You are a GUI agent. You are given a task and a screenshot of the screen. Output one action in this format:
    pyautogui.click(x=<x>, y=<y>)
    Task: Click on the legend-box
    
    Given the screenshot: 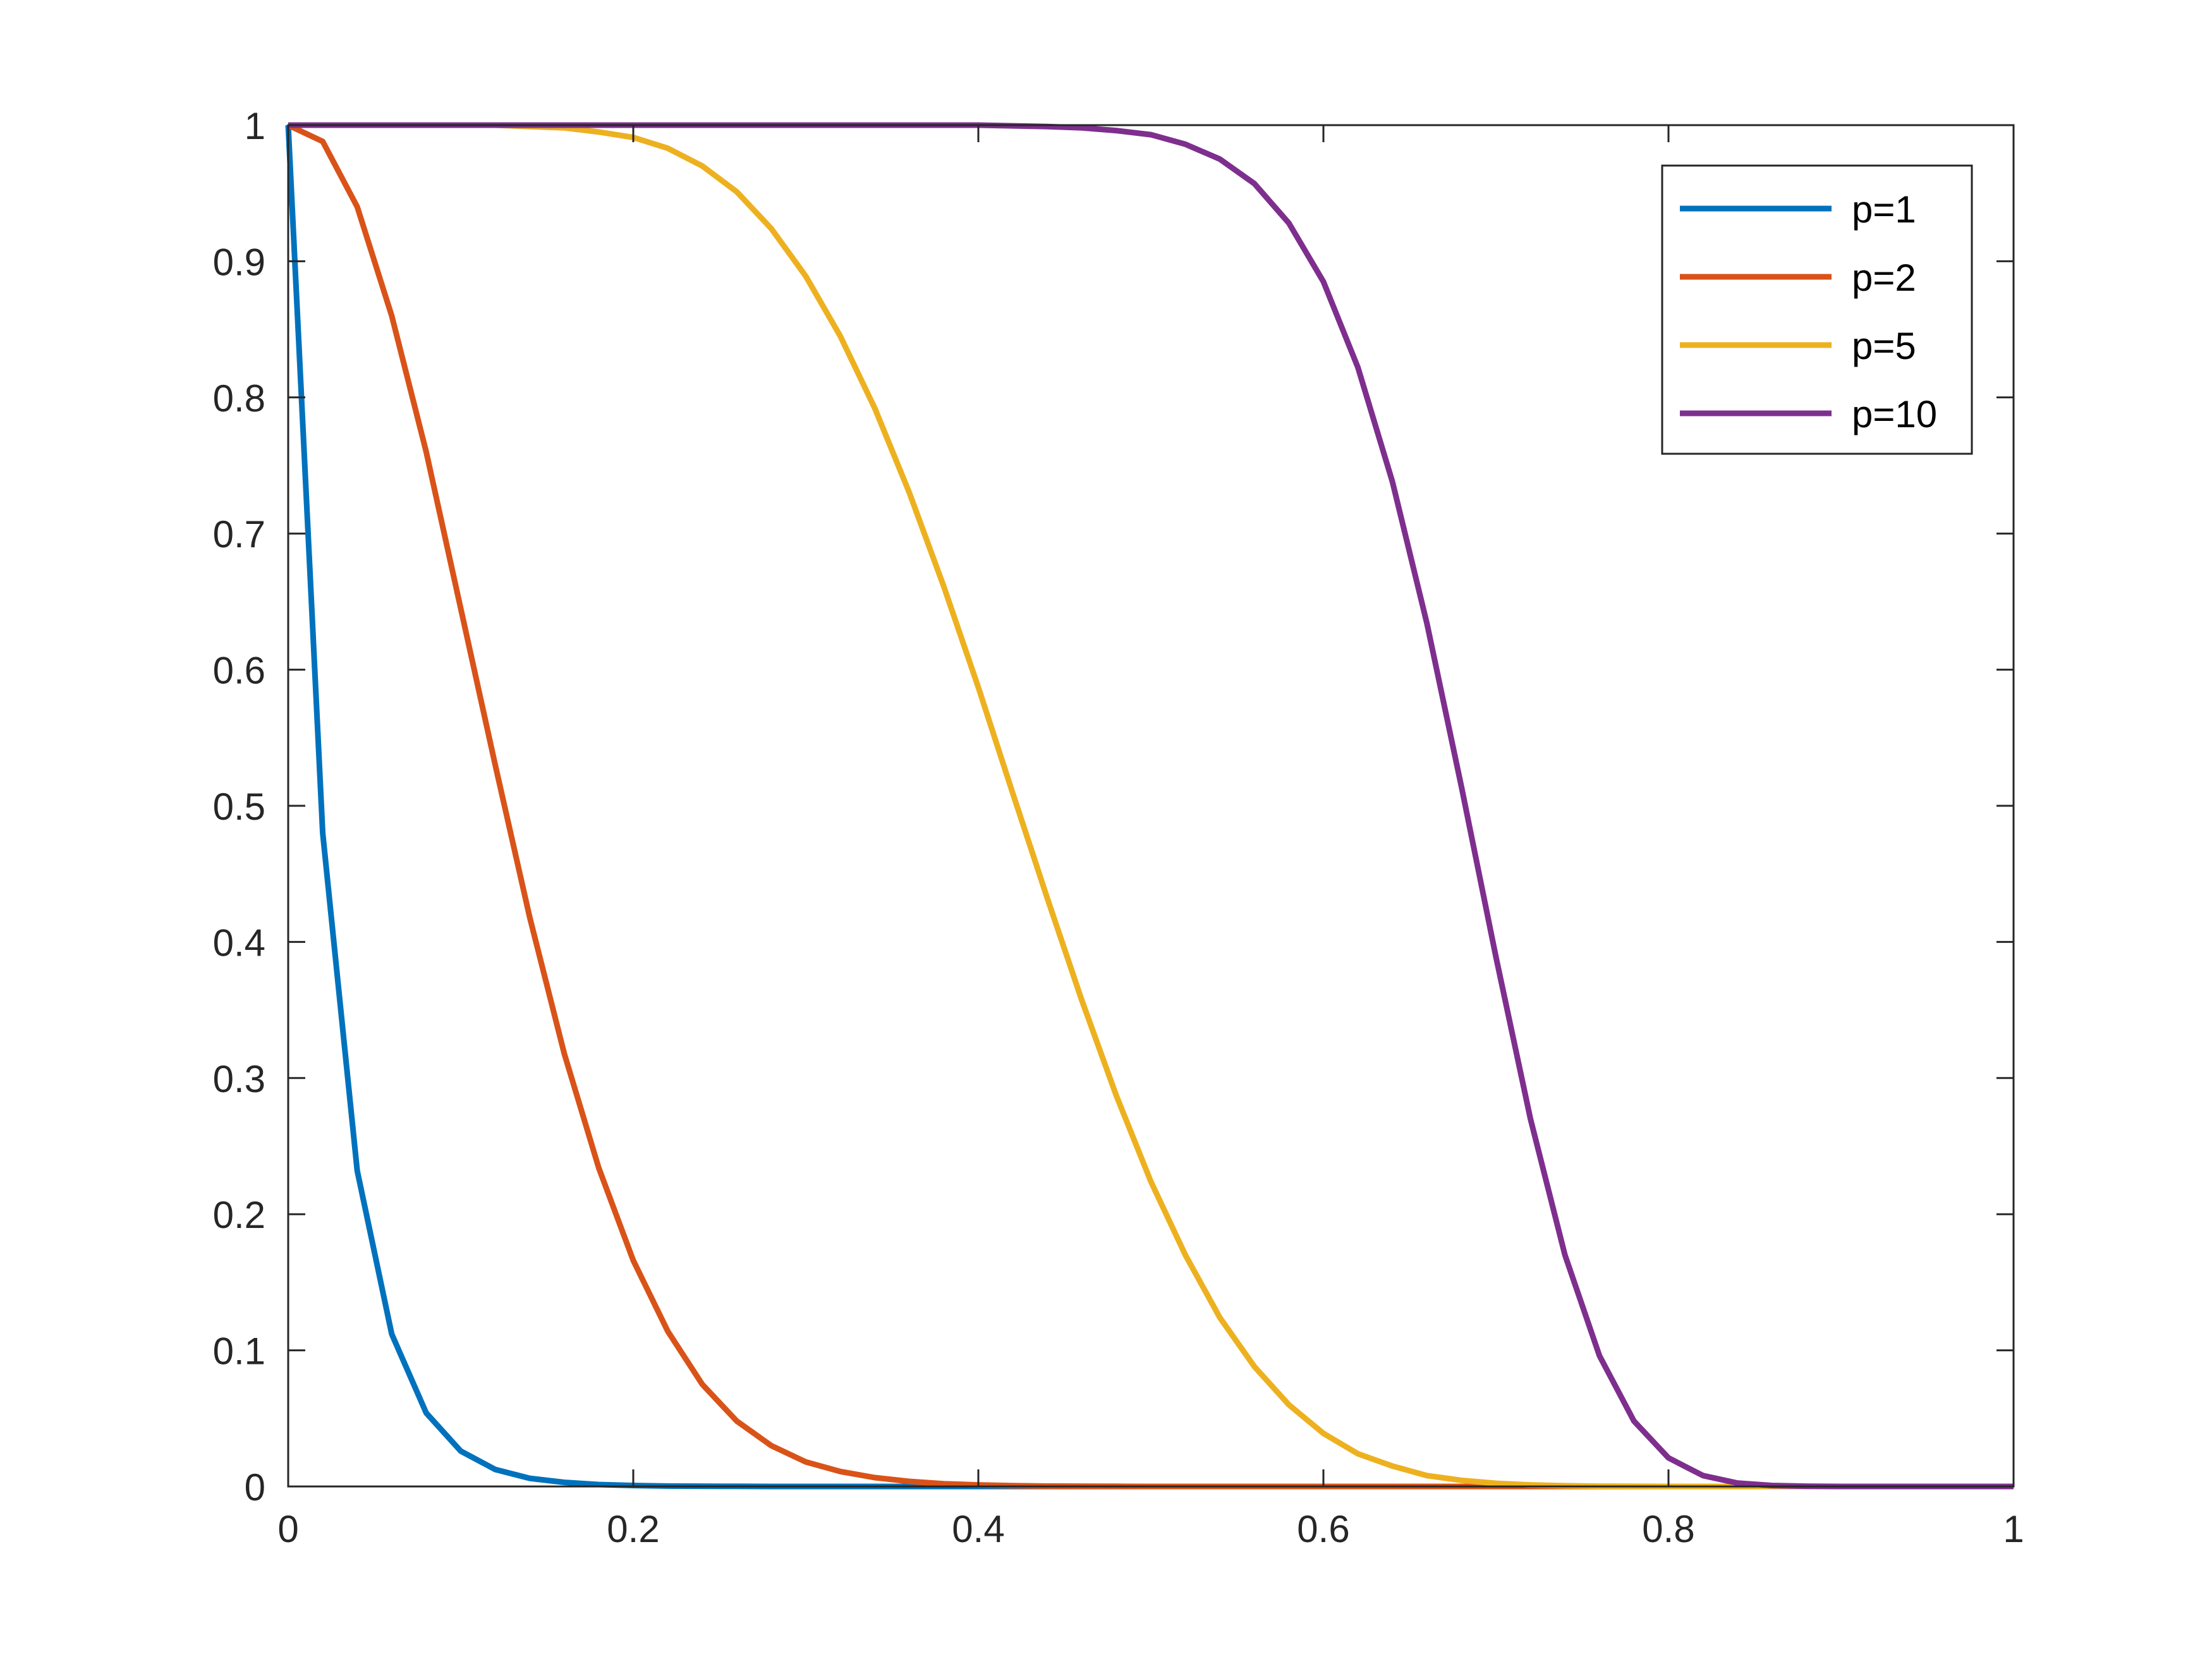 What is the action you would take?
    pyautogui.click(x=1817, y=309)
    